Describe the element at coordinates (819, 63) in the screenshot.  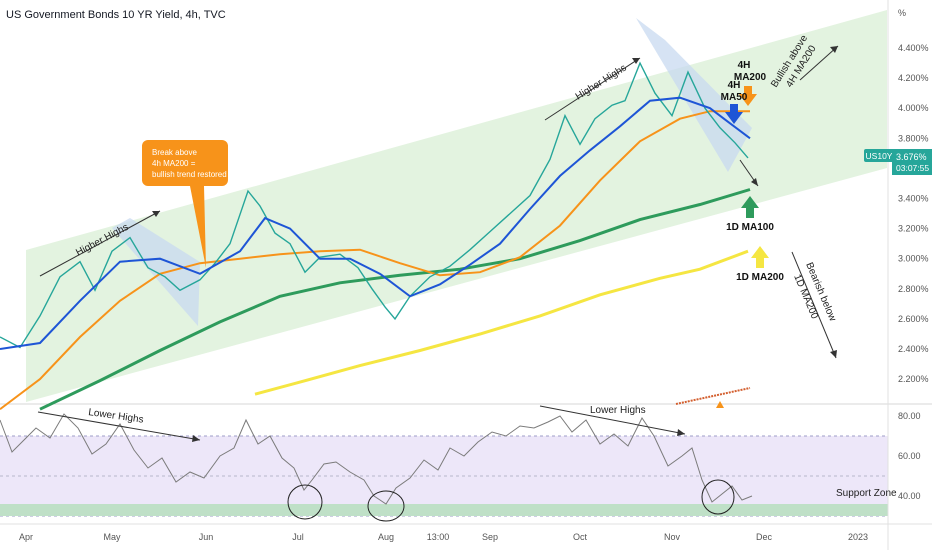
I see `bullish-arrow` at that location.